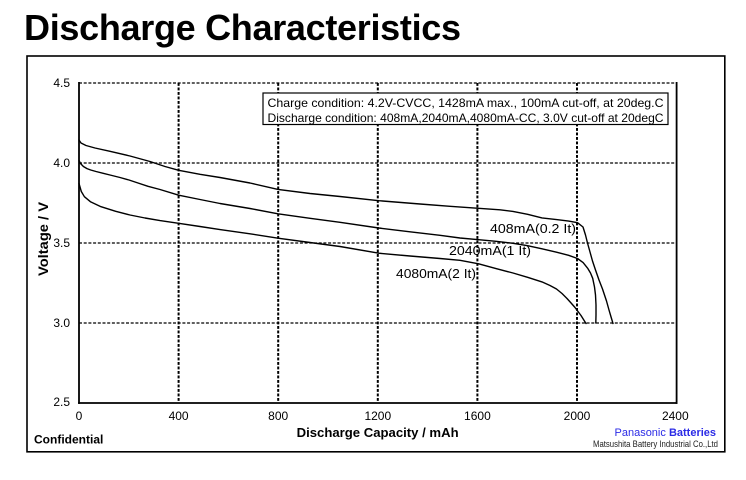 The image size is (746, 480). Describe the element at coordinates (179, 416) in the screenshot. I see `svg-text: 400` at that location.